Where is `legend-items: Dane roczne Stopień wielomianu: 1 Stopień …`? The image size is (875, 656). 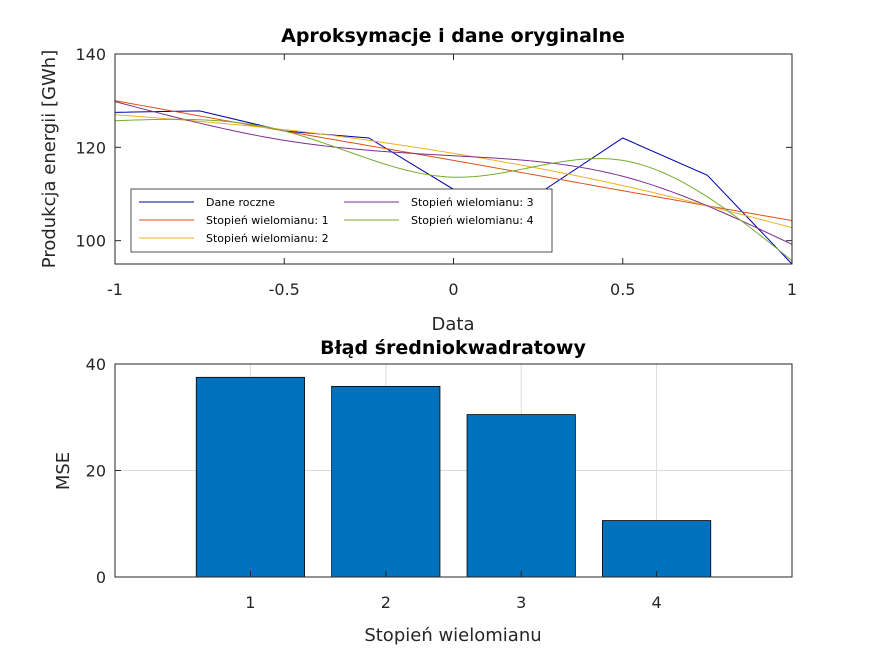
legend-items: Dane roczne Stopień wielomianu: 1 Stopień … is located at coordinates (336, 220).